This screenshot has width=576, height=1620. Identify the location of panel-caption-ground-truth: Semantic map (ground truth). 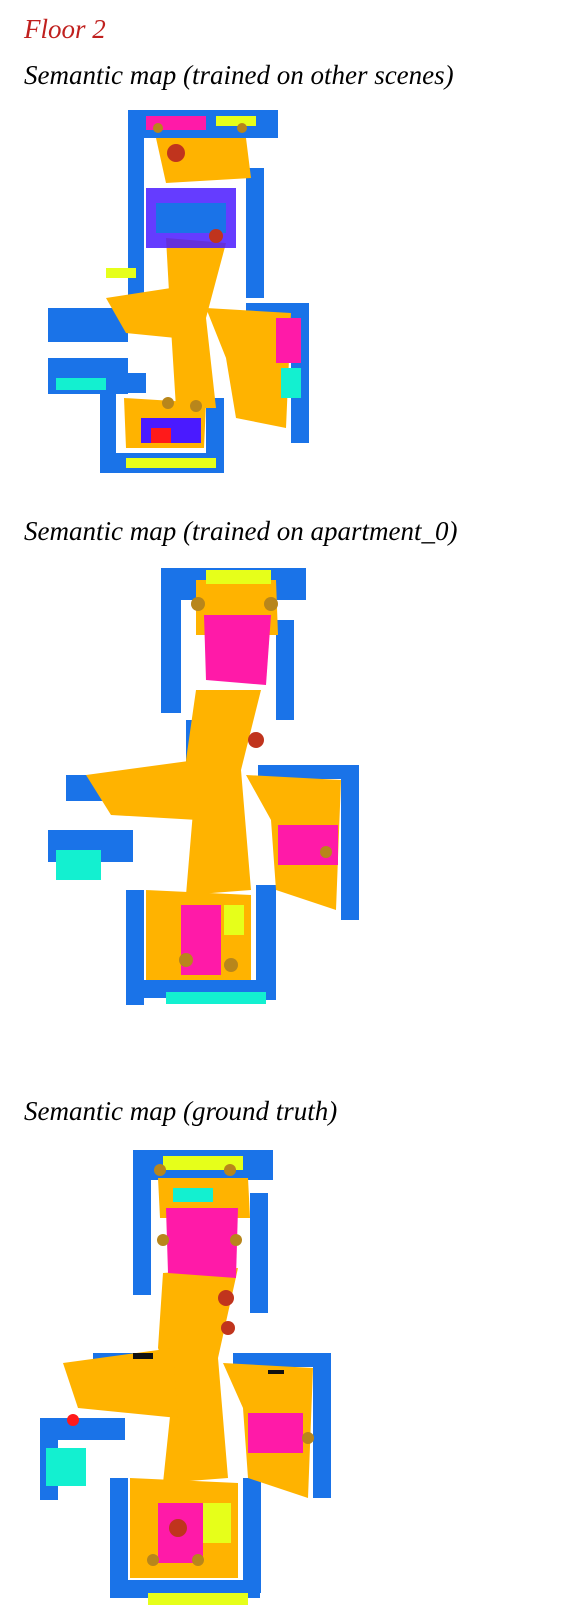
(181, 1111).